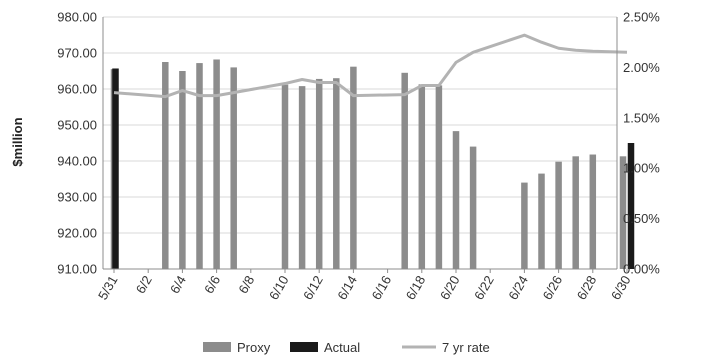 The width and height of the screenshot is (703, 356). I want to click on legend-label: Proxy, so click(254, 347).